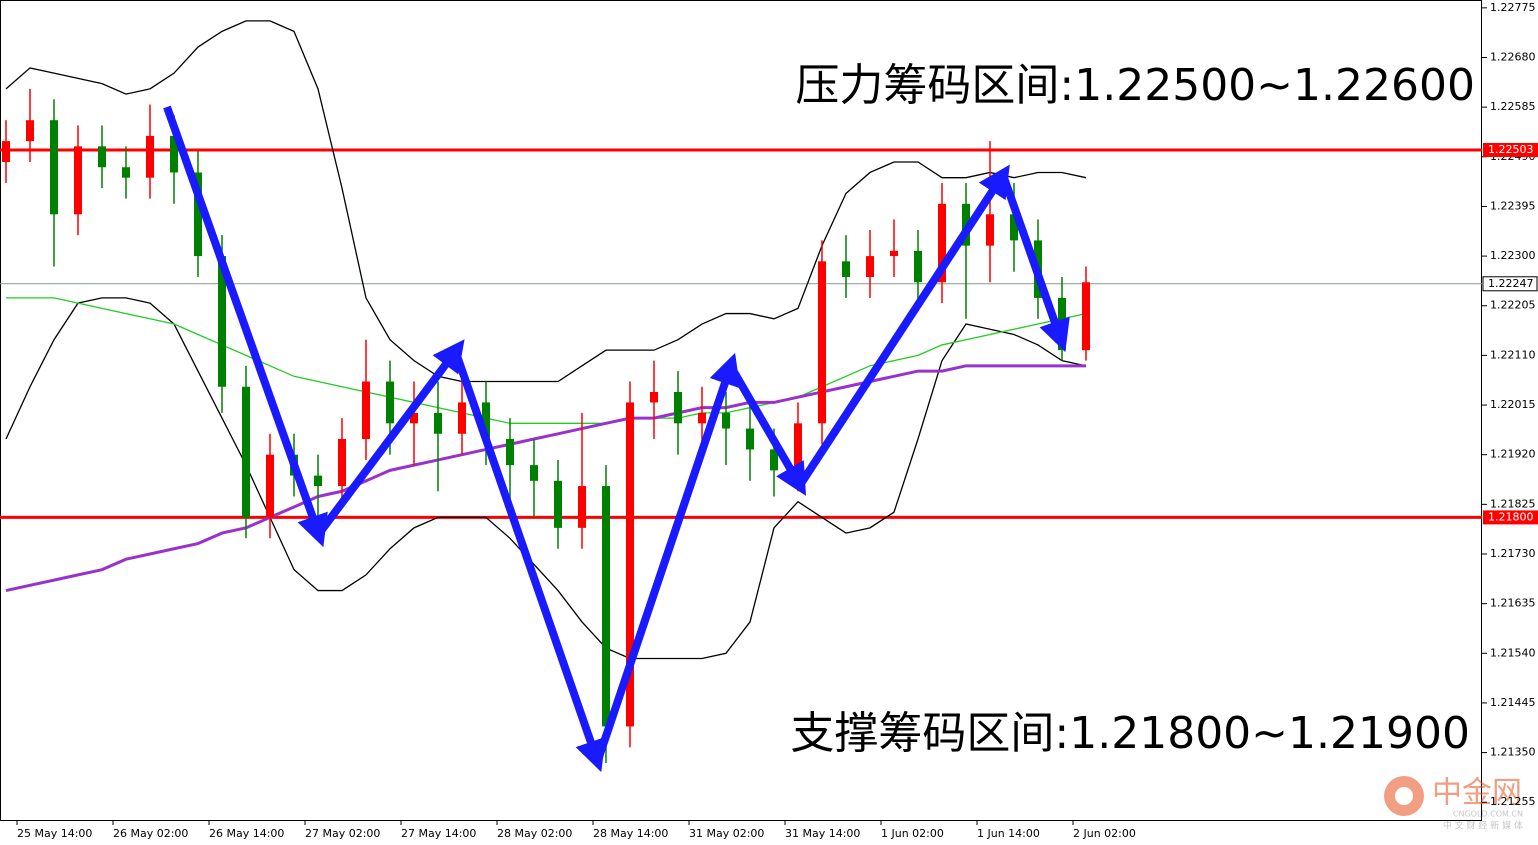  I want to click on y-tick-label: 1.22775, so click(1513, 7).